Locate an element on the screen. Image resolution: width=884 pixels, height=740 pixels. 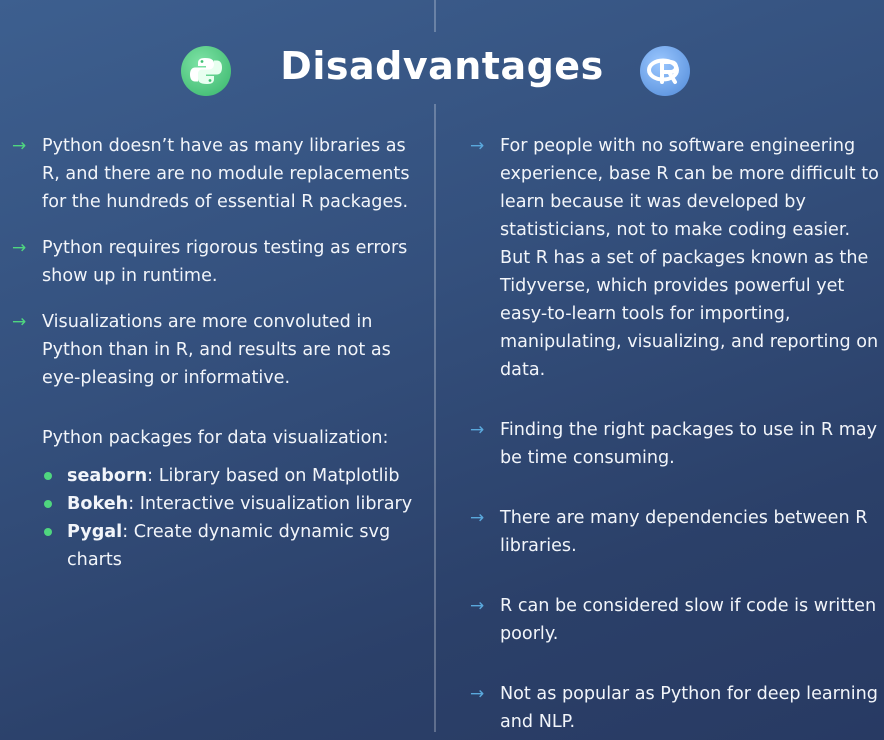
package-desc: : Create dynamic dynamic svg charts is located at coordinates (229, 546).